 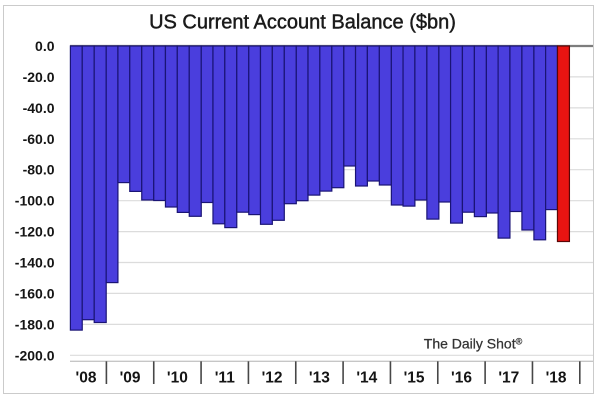 I want to click on svg-text: '17, so click(x=508, y=378).